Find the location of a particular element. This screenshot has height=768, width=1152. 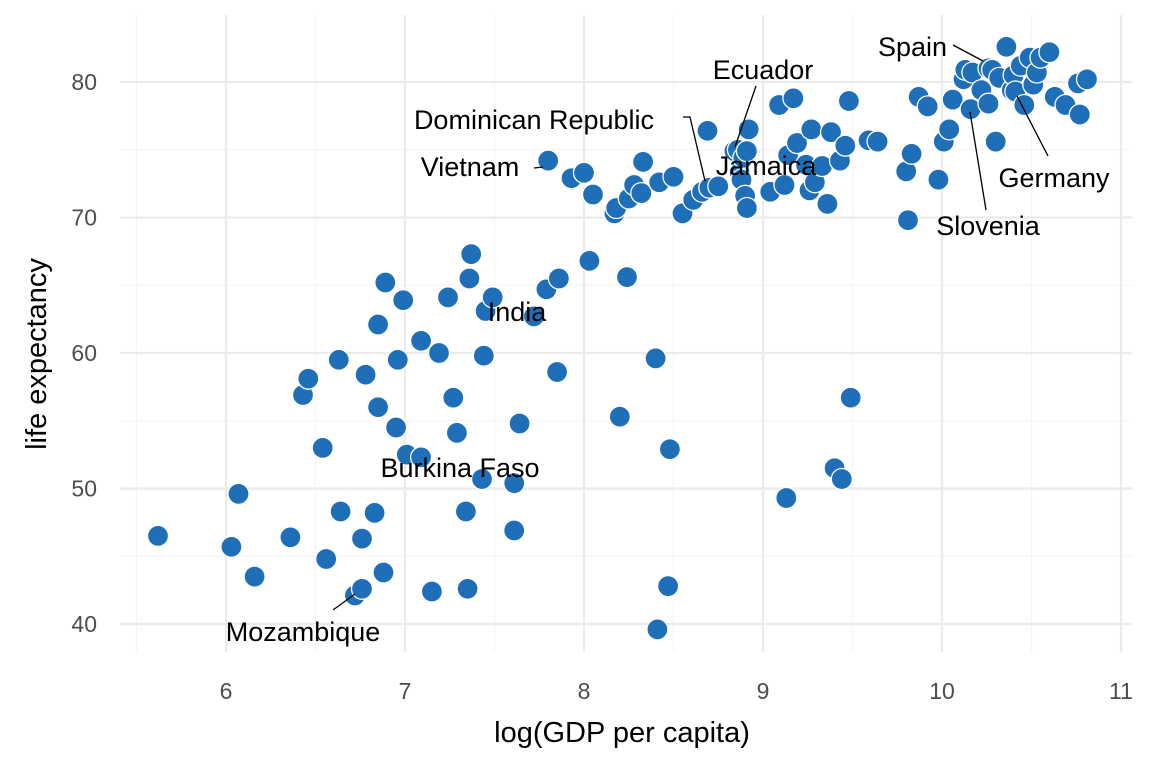

y-tick-label: 80 is located at coordinates (84, 82).